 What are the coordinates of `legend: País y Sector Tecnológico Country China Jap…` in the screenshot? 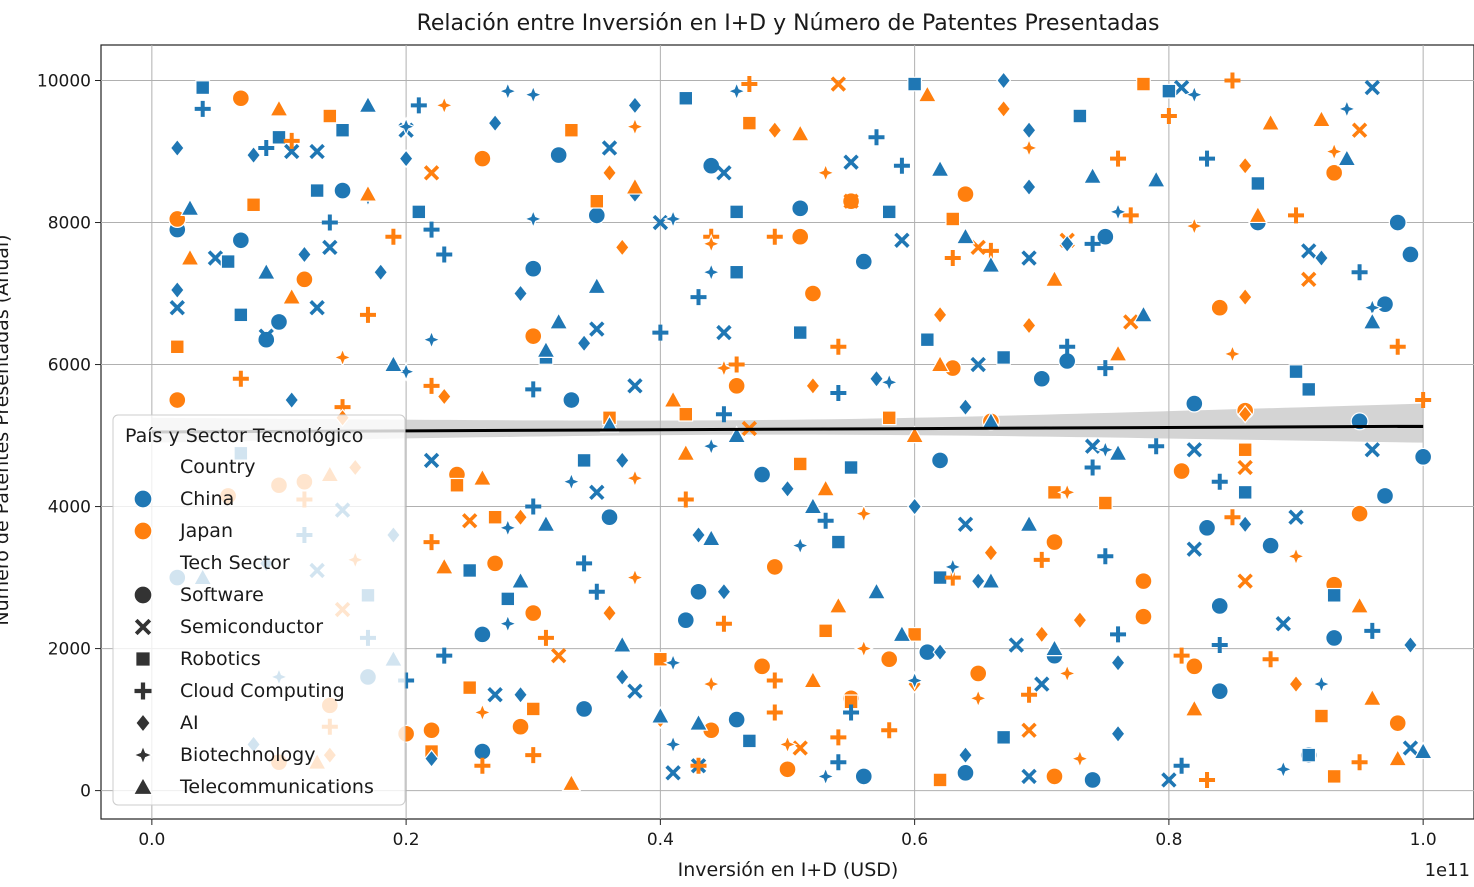 It's located at (259, 610).